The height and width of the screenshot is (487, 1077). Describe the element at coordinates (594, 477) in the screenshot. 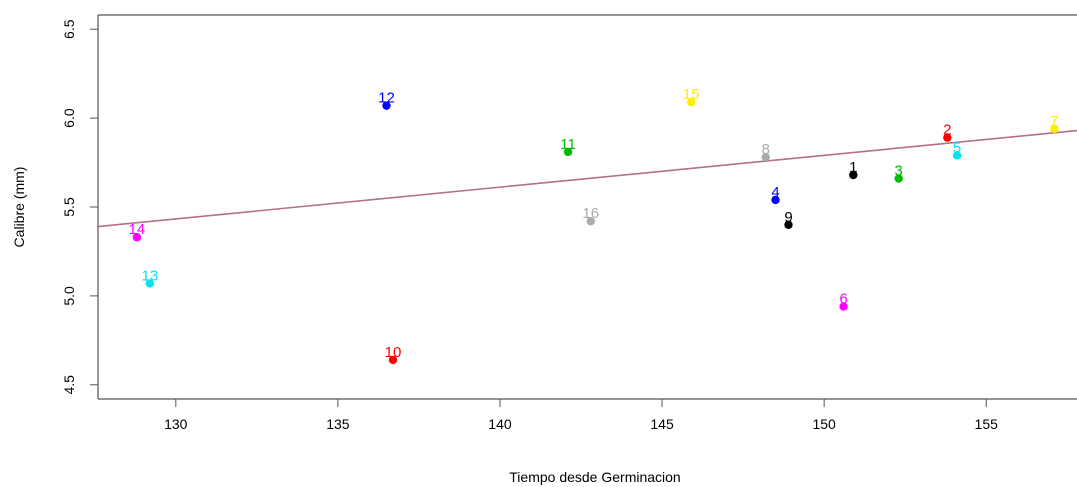

I see `x-axis-title: Tiempo desde Germinacion` at that location.